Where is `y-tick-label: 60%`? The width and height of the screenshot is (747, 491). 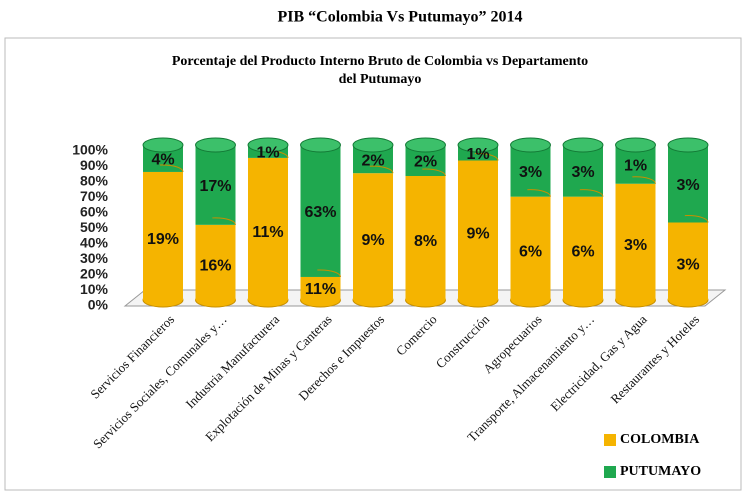
y-tick-label: 60% is located at coordinates (94, 212).